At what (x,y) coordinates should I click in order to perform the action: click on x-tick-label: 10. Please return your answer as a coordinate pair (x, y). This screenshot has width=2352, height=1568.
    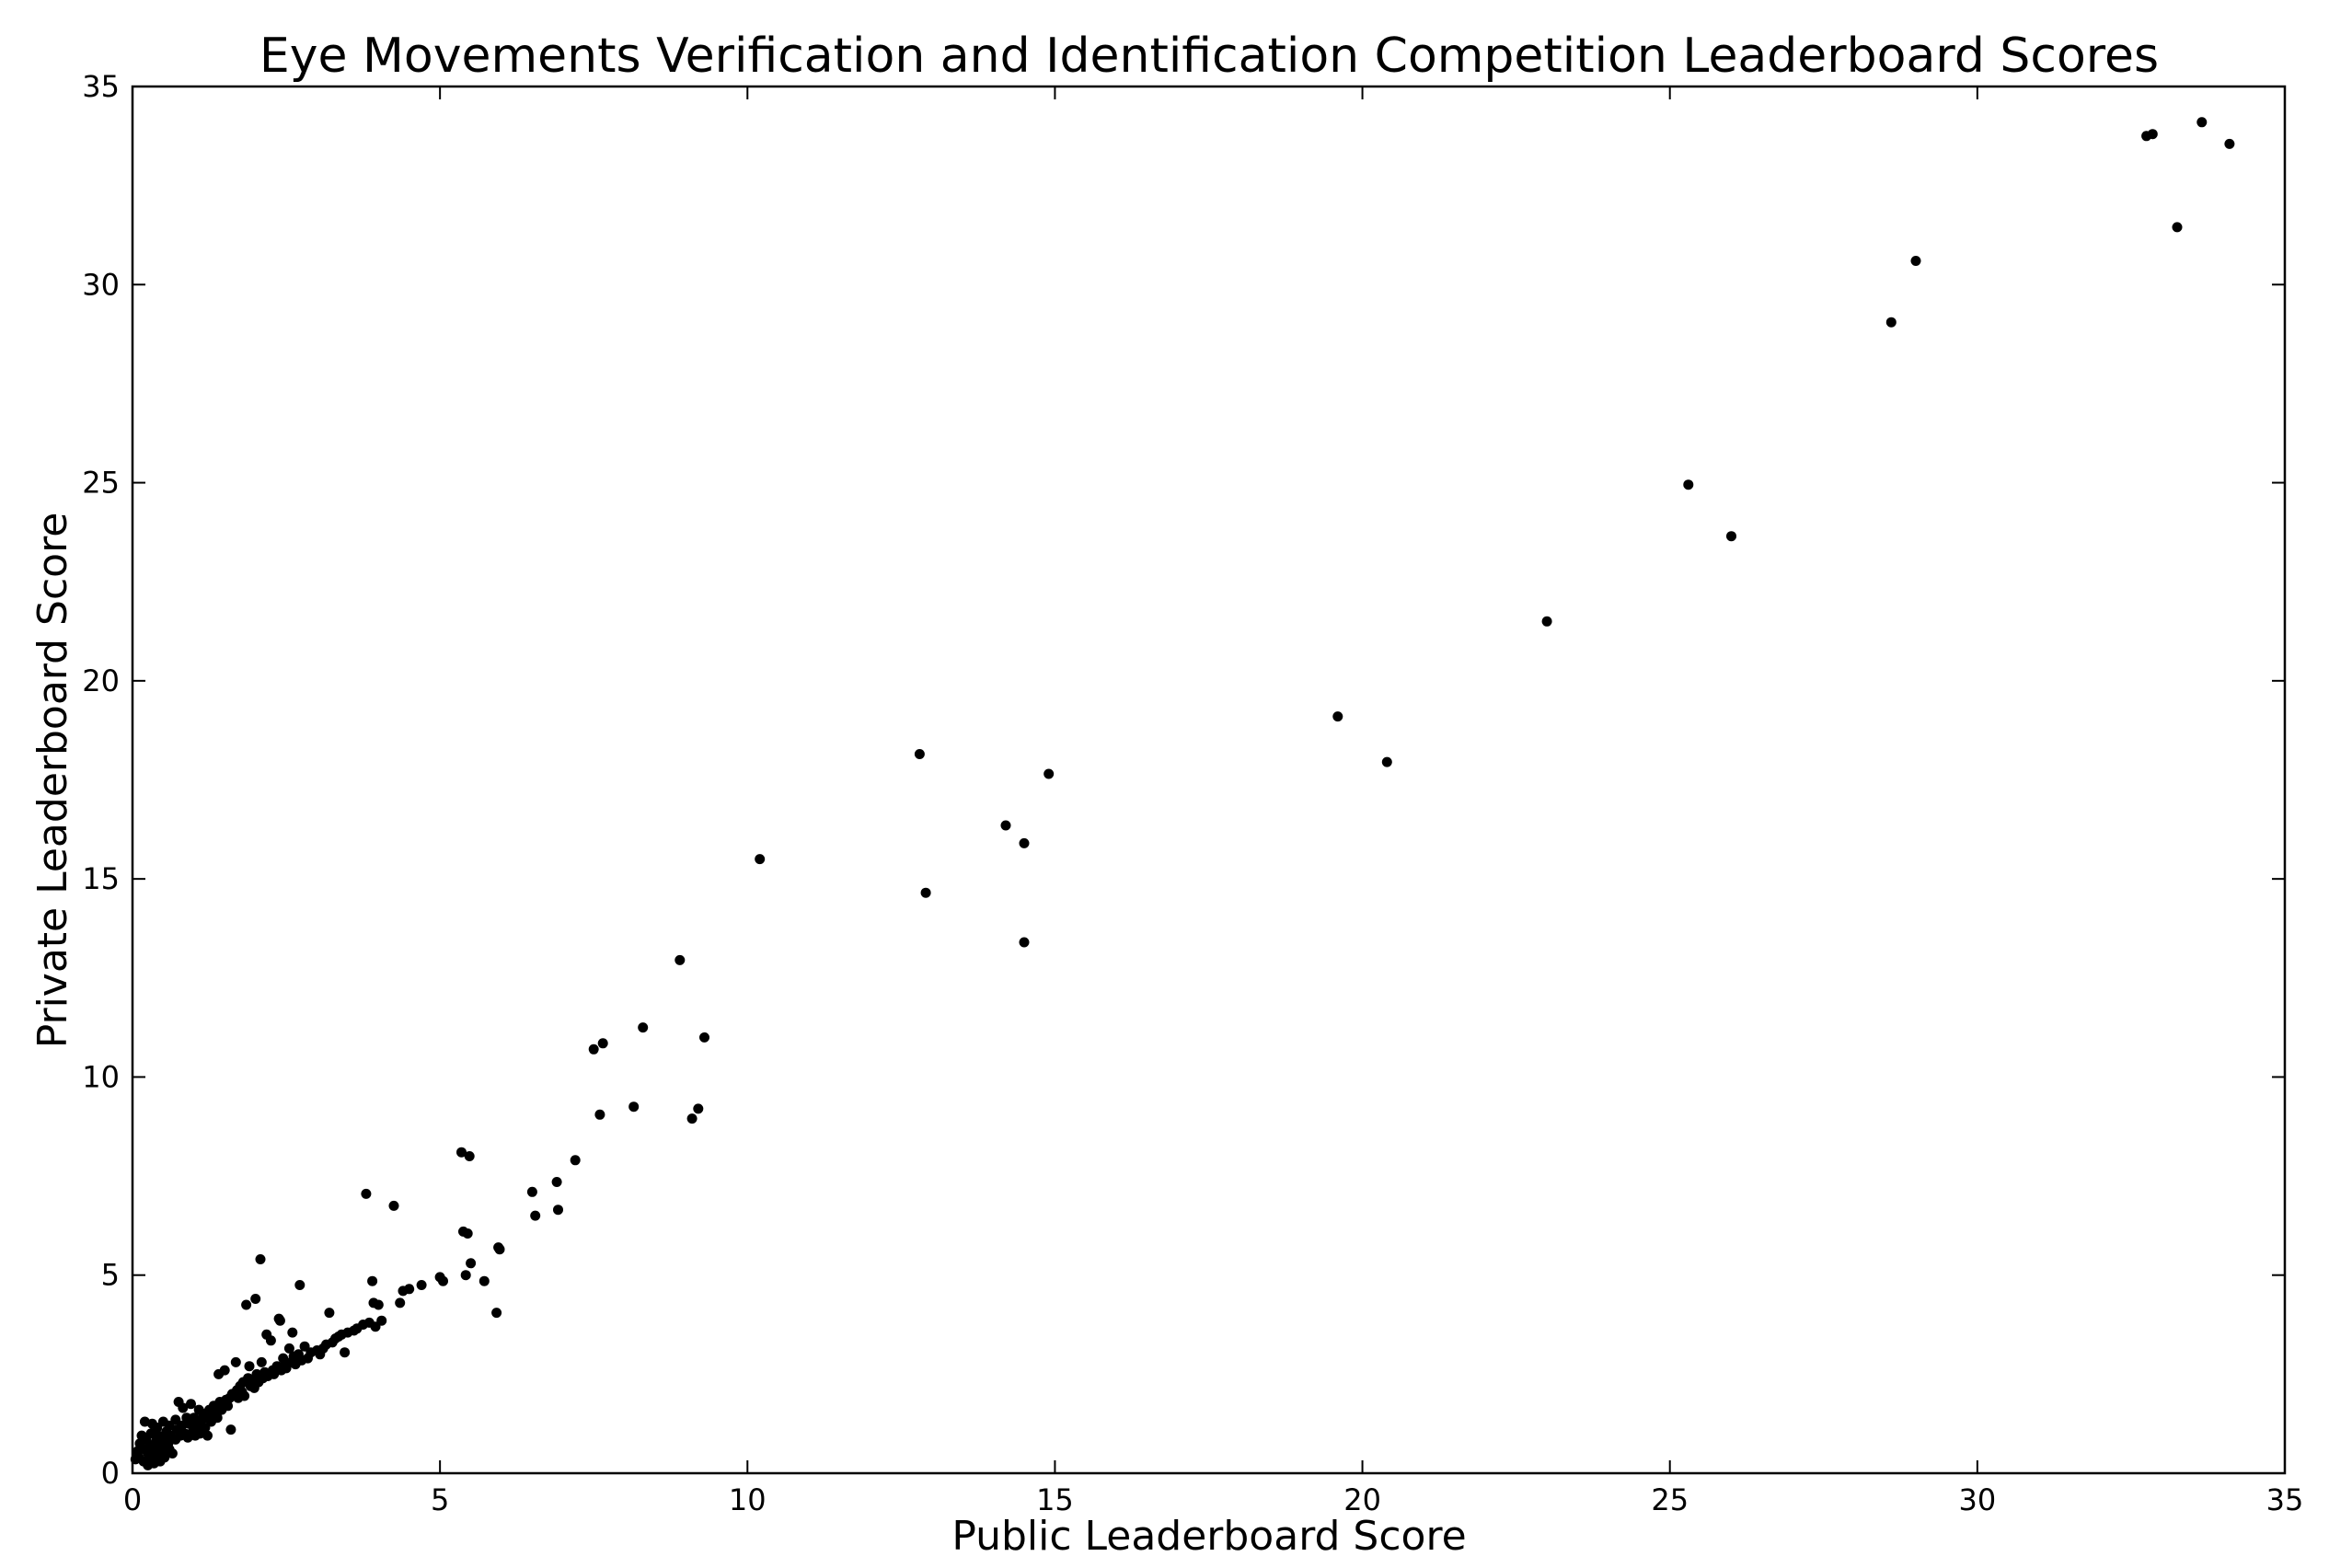
    Looking at the image, I should click on (748, 1499).